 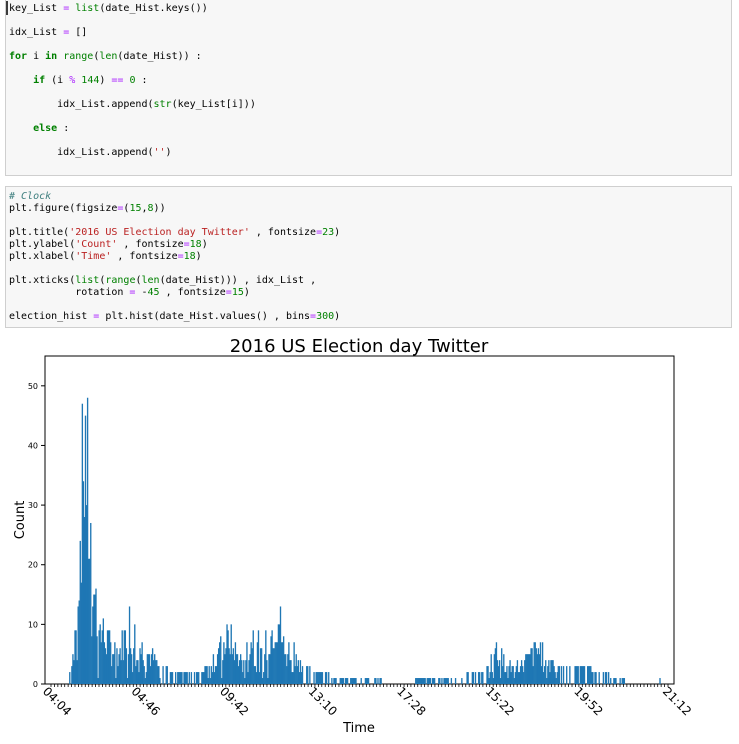 What do you see at coordinates (33, 386) in the screenshot?
I see `y-tick-label: 50` at bounding box center [33, 386].